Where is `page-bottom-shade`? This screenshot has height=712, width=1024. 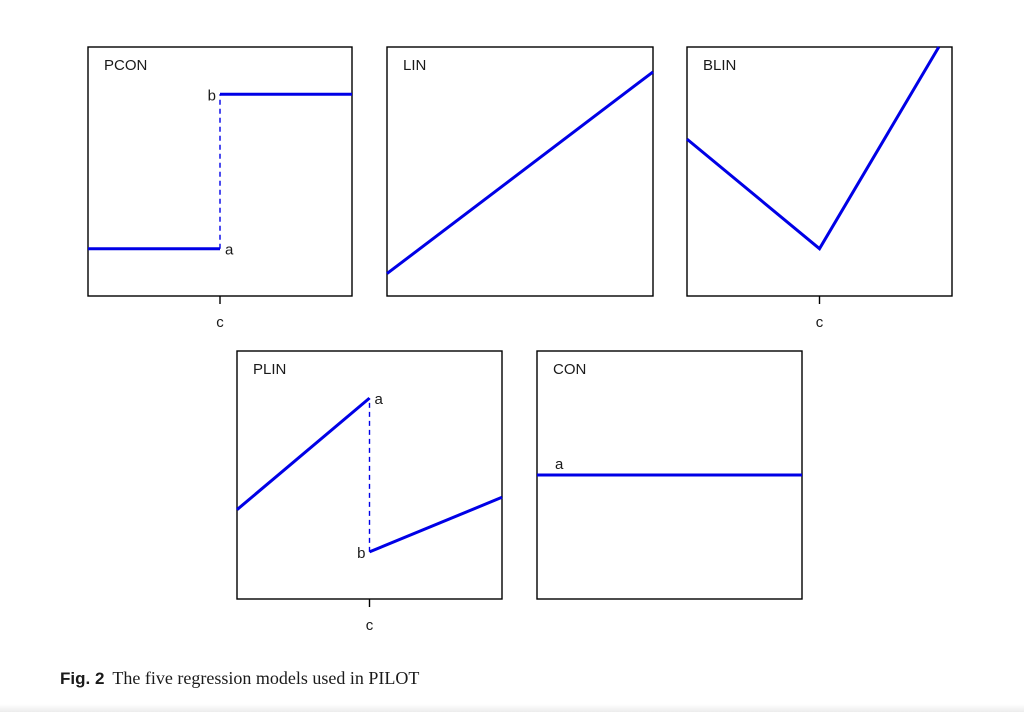
page-bottom-shade is located at coordinates (512, 708).